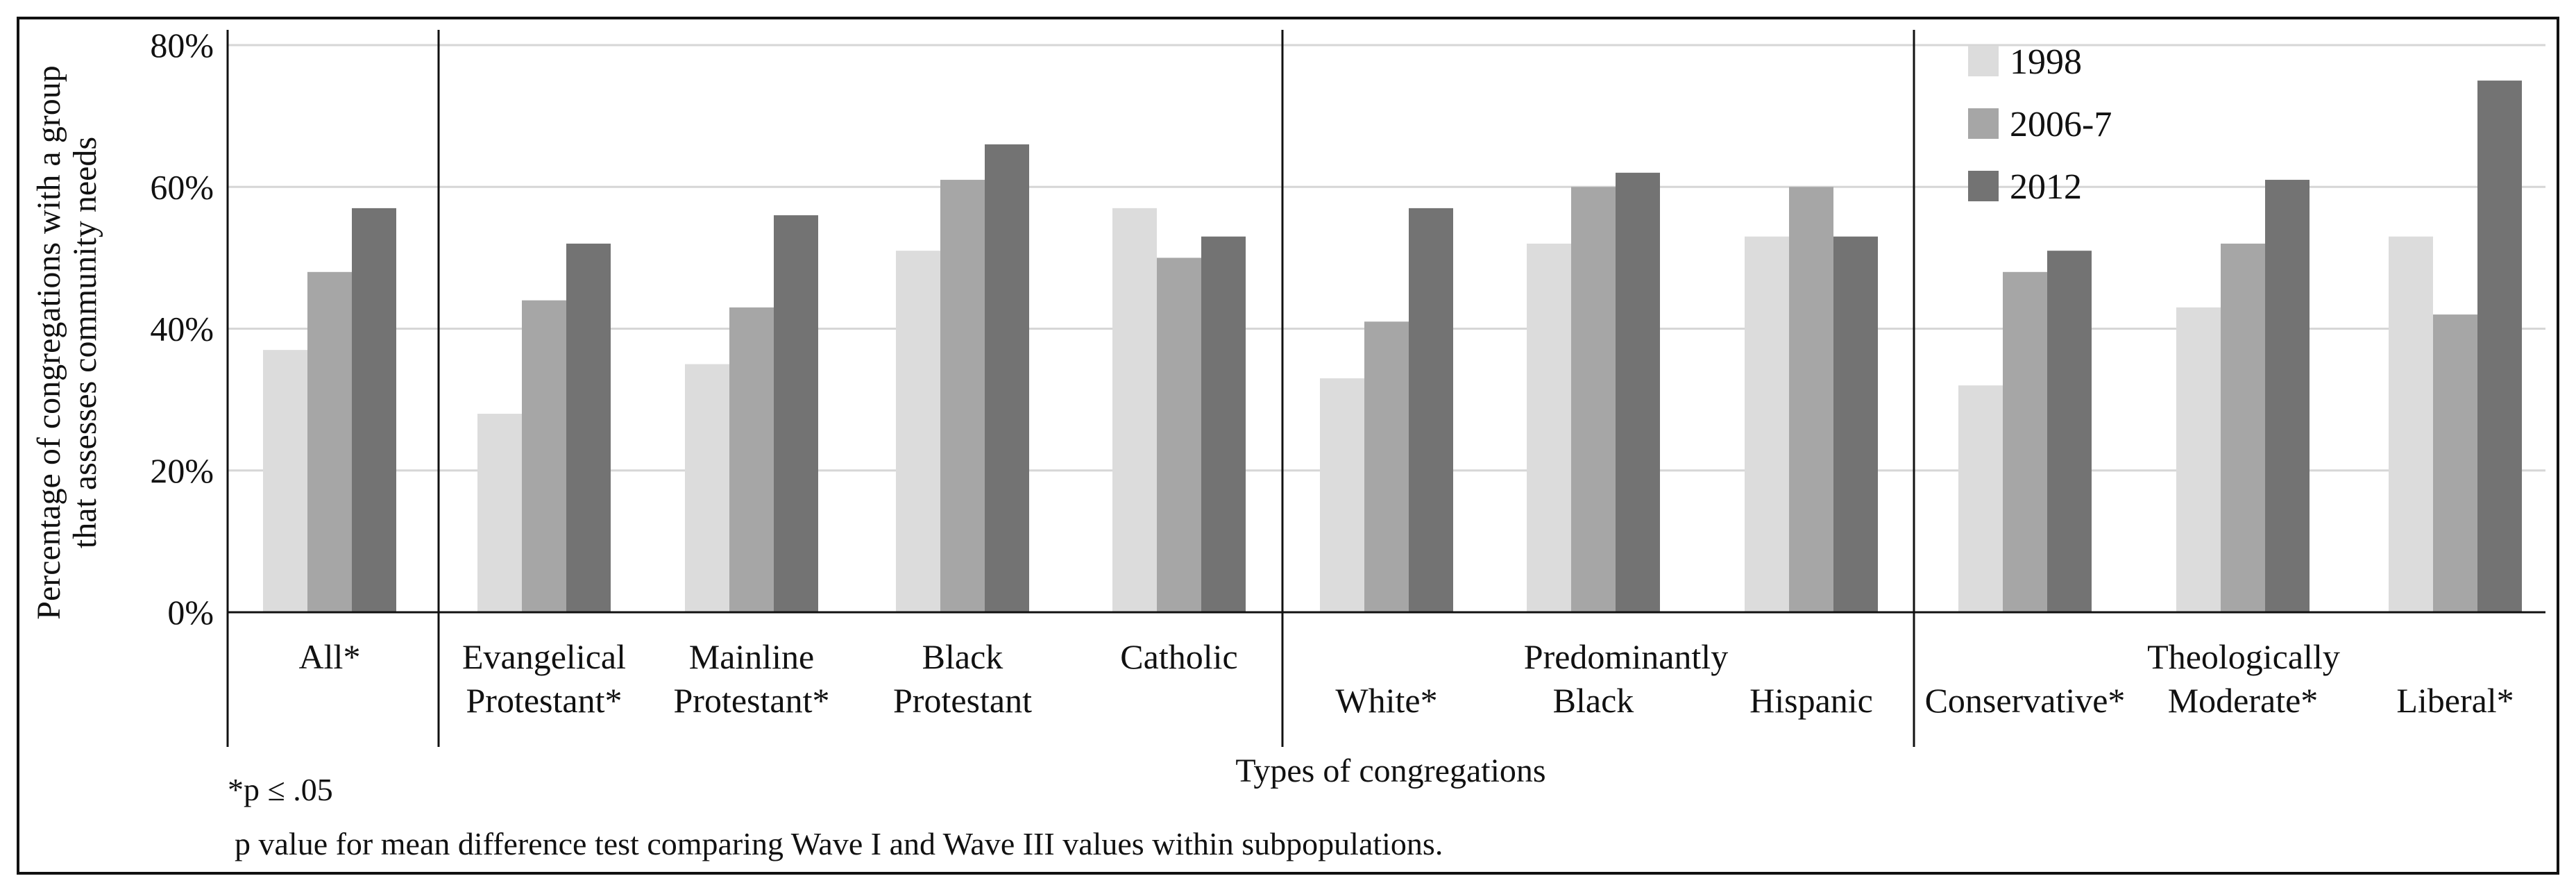  What do you see at coordinates (49, 342) in the screenshot?
I see `y-axis-title: Percentage of congregations with a group` at bounding box center [49, 342].